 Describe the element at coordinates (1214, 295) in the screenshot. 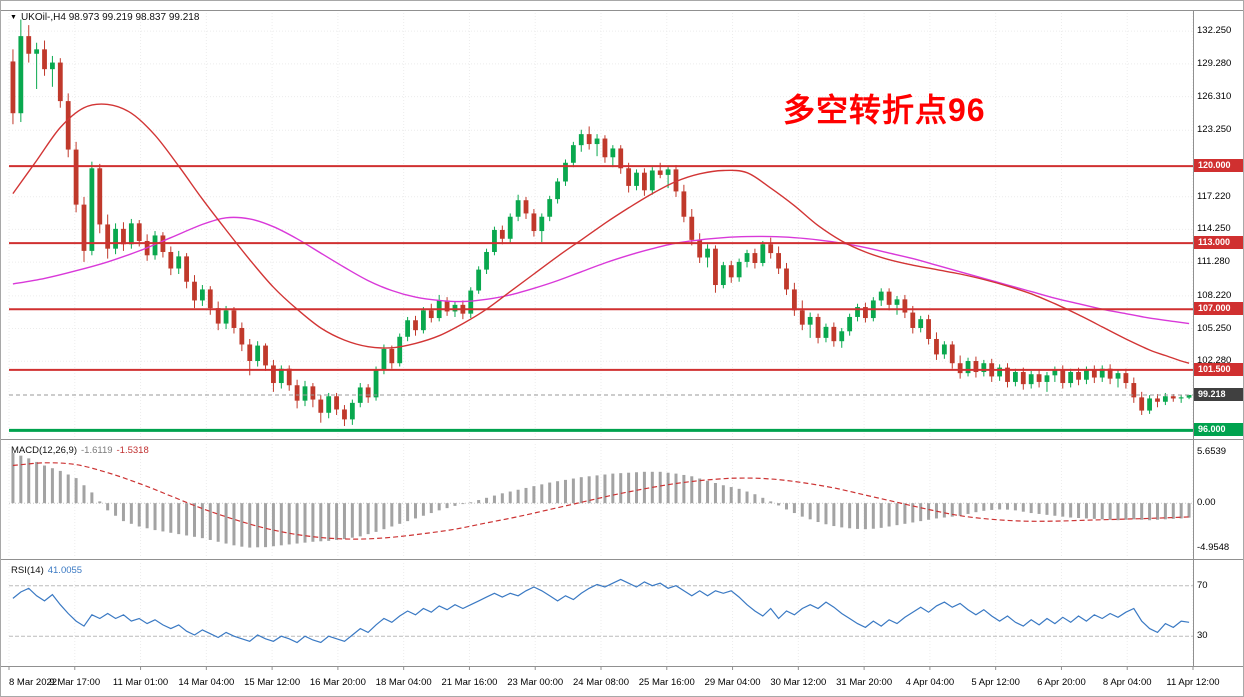

I see `main-y-tick-label: 108.220` at that location.